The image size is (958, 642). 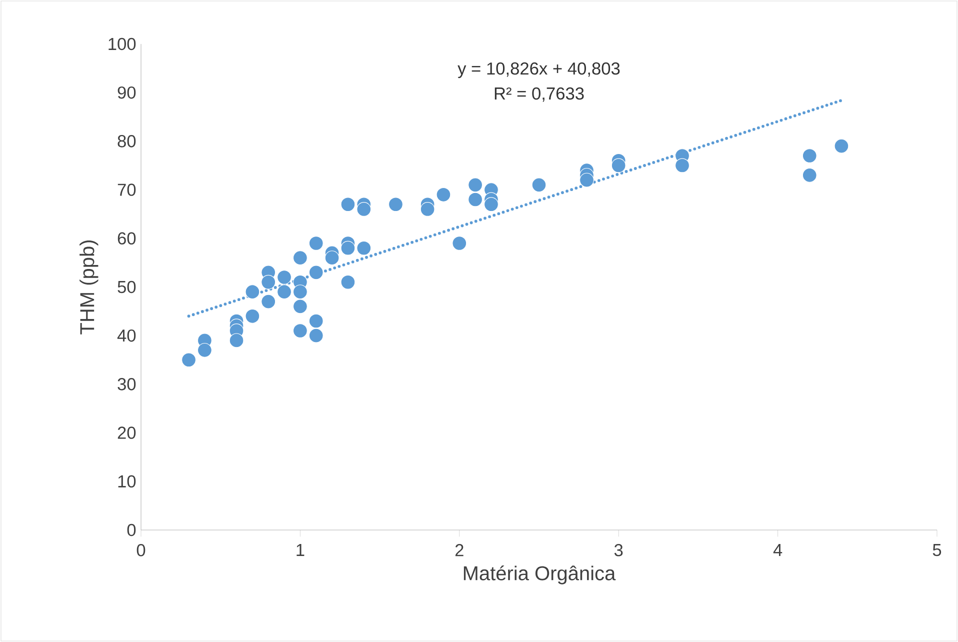 I want to click on y-tick-label: 60, so click(x=127, y=238).